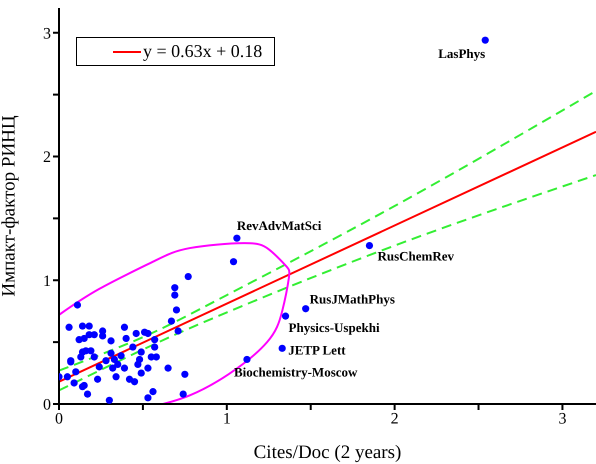 This screenshot has width=596, height=464. I want to click on annotation: RusChemRev, so click(416, 256).